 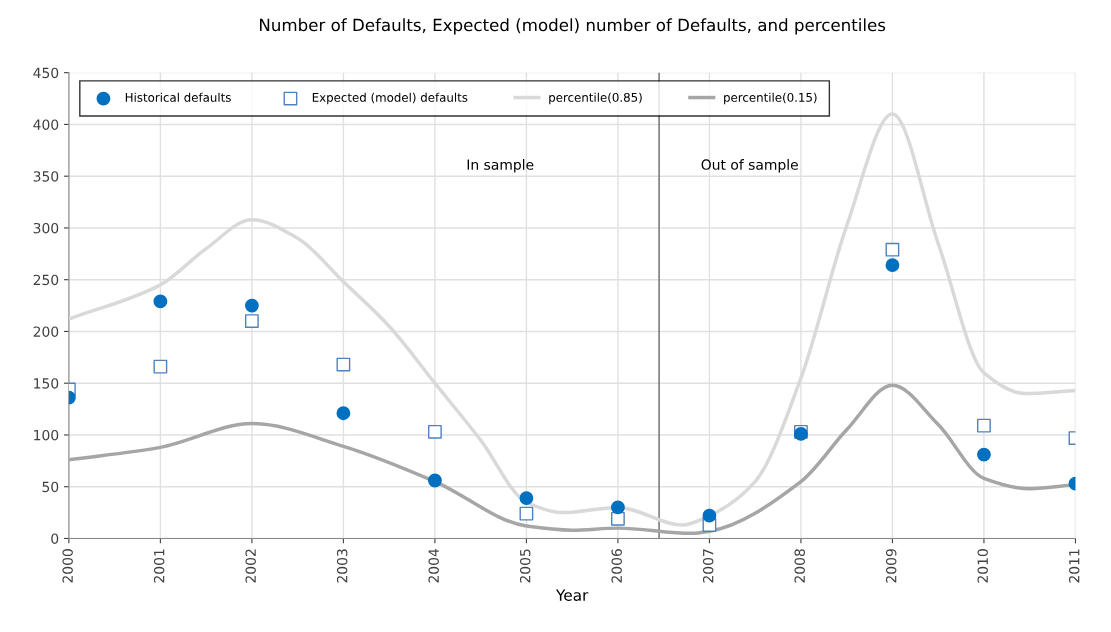 What do you see at coordinates (46, 176) in the screenshot?
I see `y-tick-label: 350` at bounding box center [46, 176].